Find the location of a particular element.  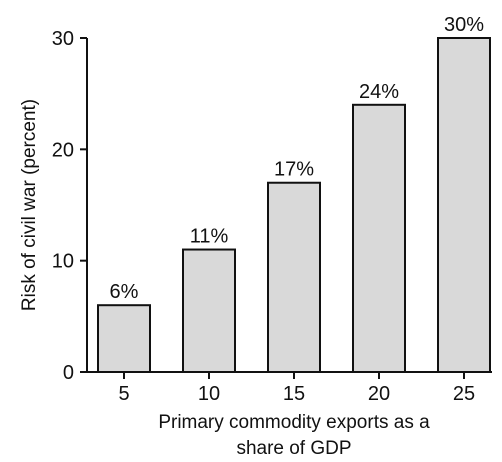

y-tick-label: 30 is located at coordinates (63, 39).